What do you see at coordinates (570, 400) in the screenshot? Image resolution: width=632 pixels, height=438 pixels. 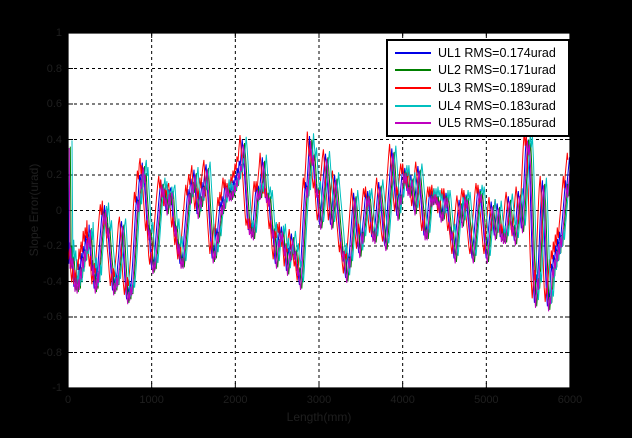 I see `x-tick-label: 6000` at bounding box center [570, 400].